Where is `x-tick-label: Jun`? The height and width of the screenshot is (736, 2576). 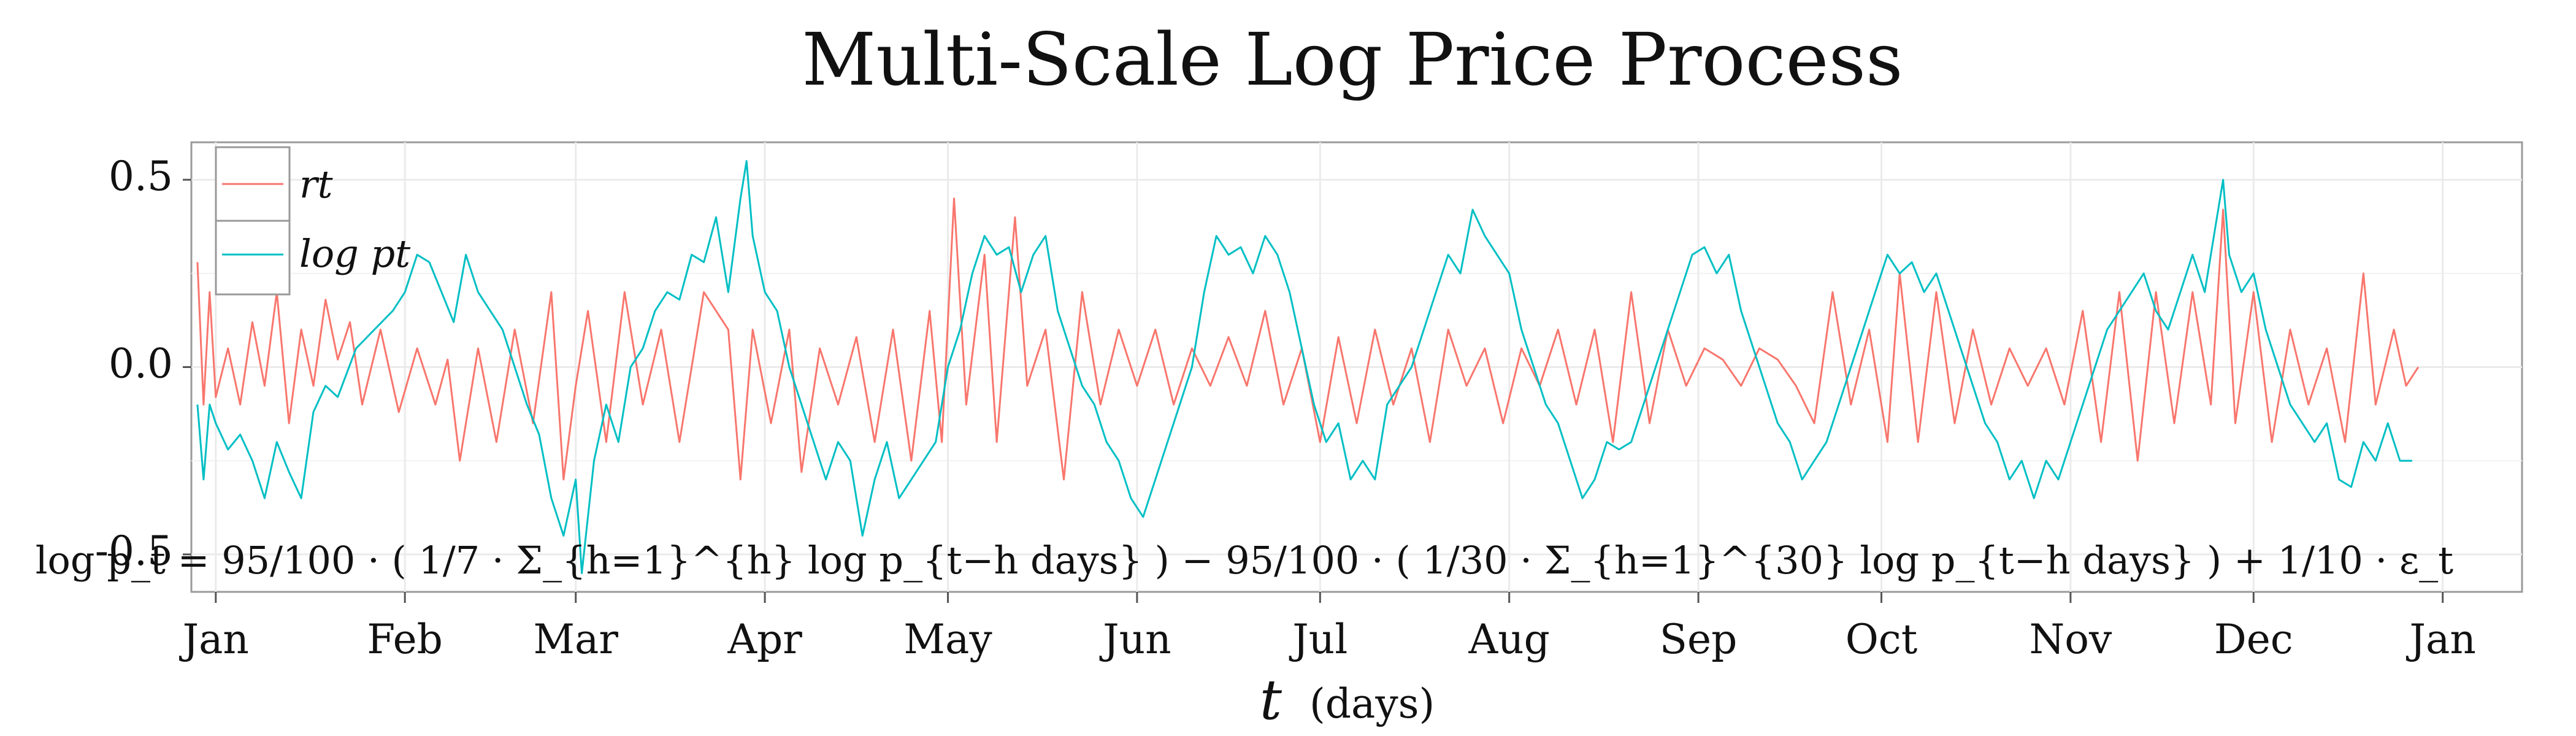 x-tick-label: Jun is located at coordinates (1135, 639).